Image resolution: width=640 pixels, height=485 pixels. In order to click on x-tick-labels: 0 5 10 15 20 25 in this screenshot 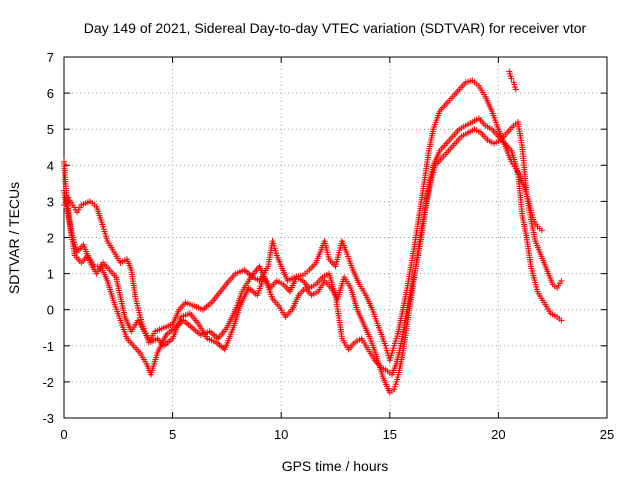, I will do `click(337, 434)`.